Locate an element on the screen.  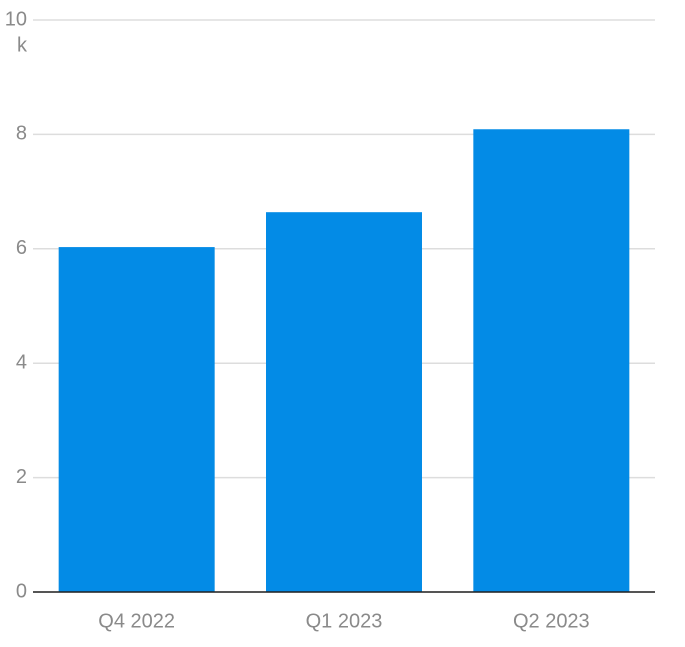
x-tick-label: Q1 2023 is located at coordinates (344, 621).